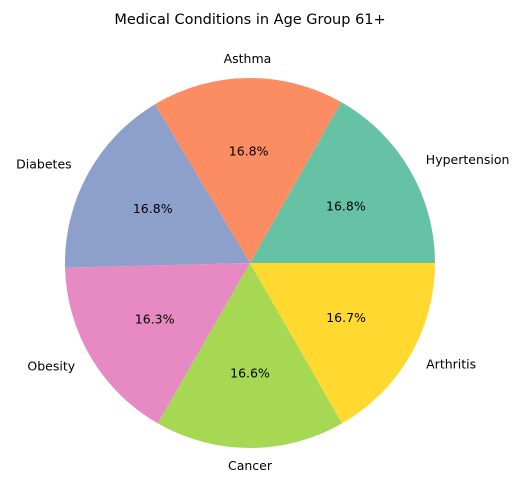 The width and height of the screenshot is (528, 504). What do you see at coordinates (468, 159) in the screenshot?
I see `slice-label-hypertension: Hypertension` at bounding box center [468, 159].